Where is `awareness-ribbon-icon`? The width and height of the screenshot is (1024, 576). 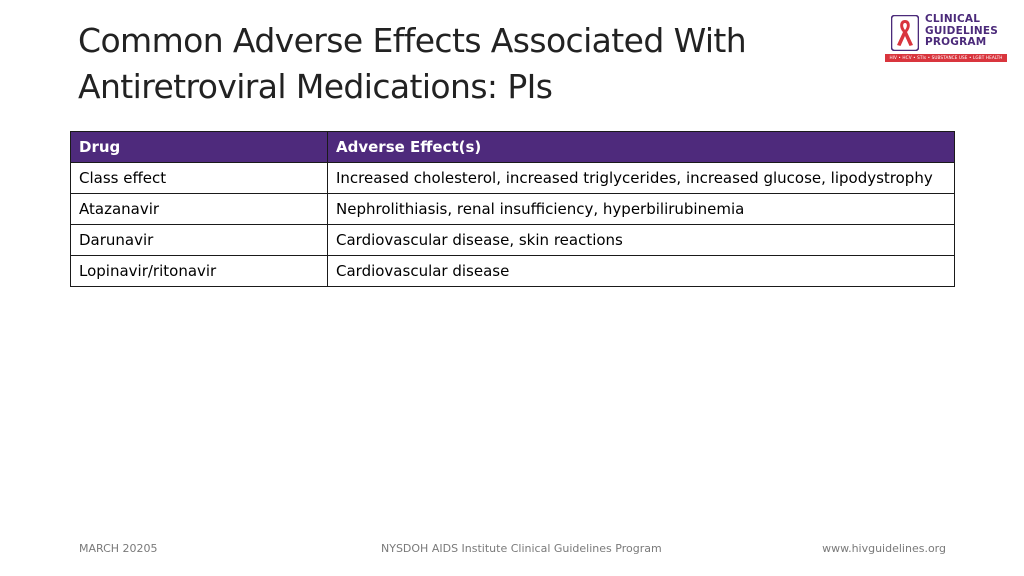 awareness-ribbon-icon is located at coordinates (905, 33).